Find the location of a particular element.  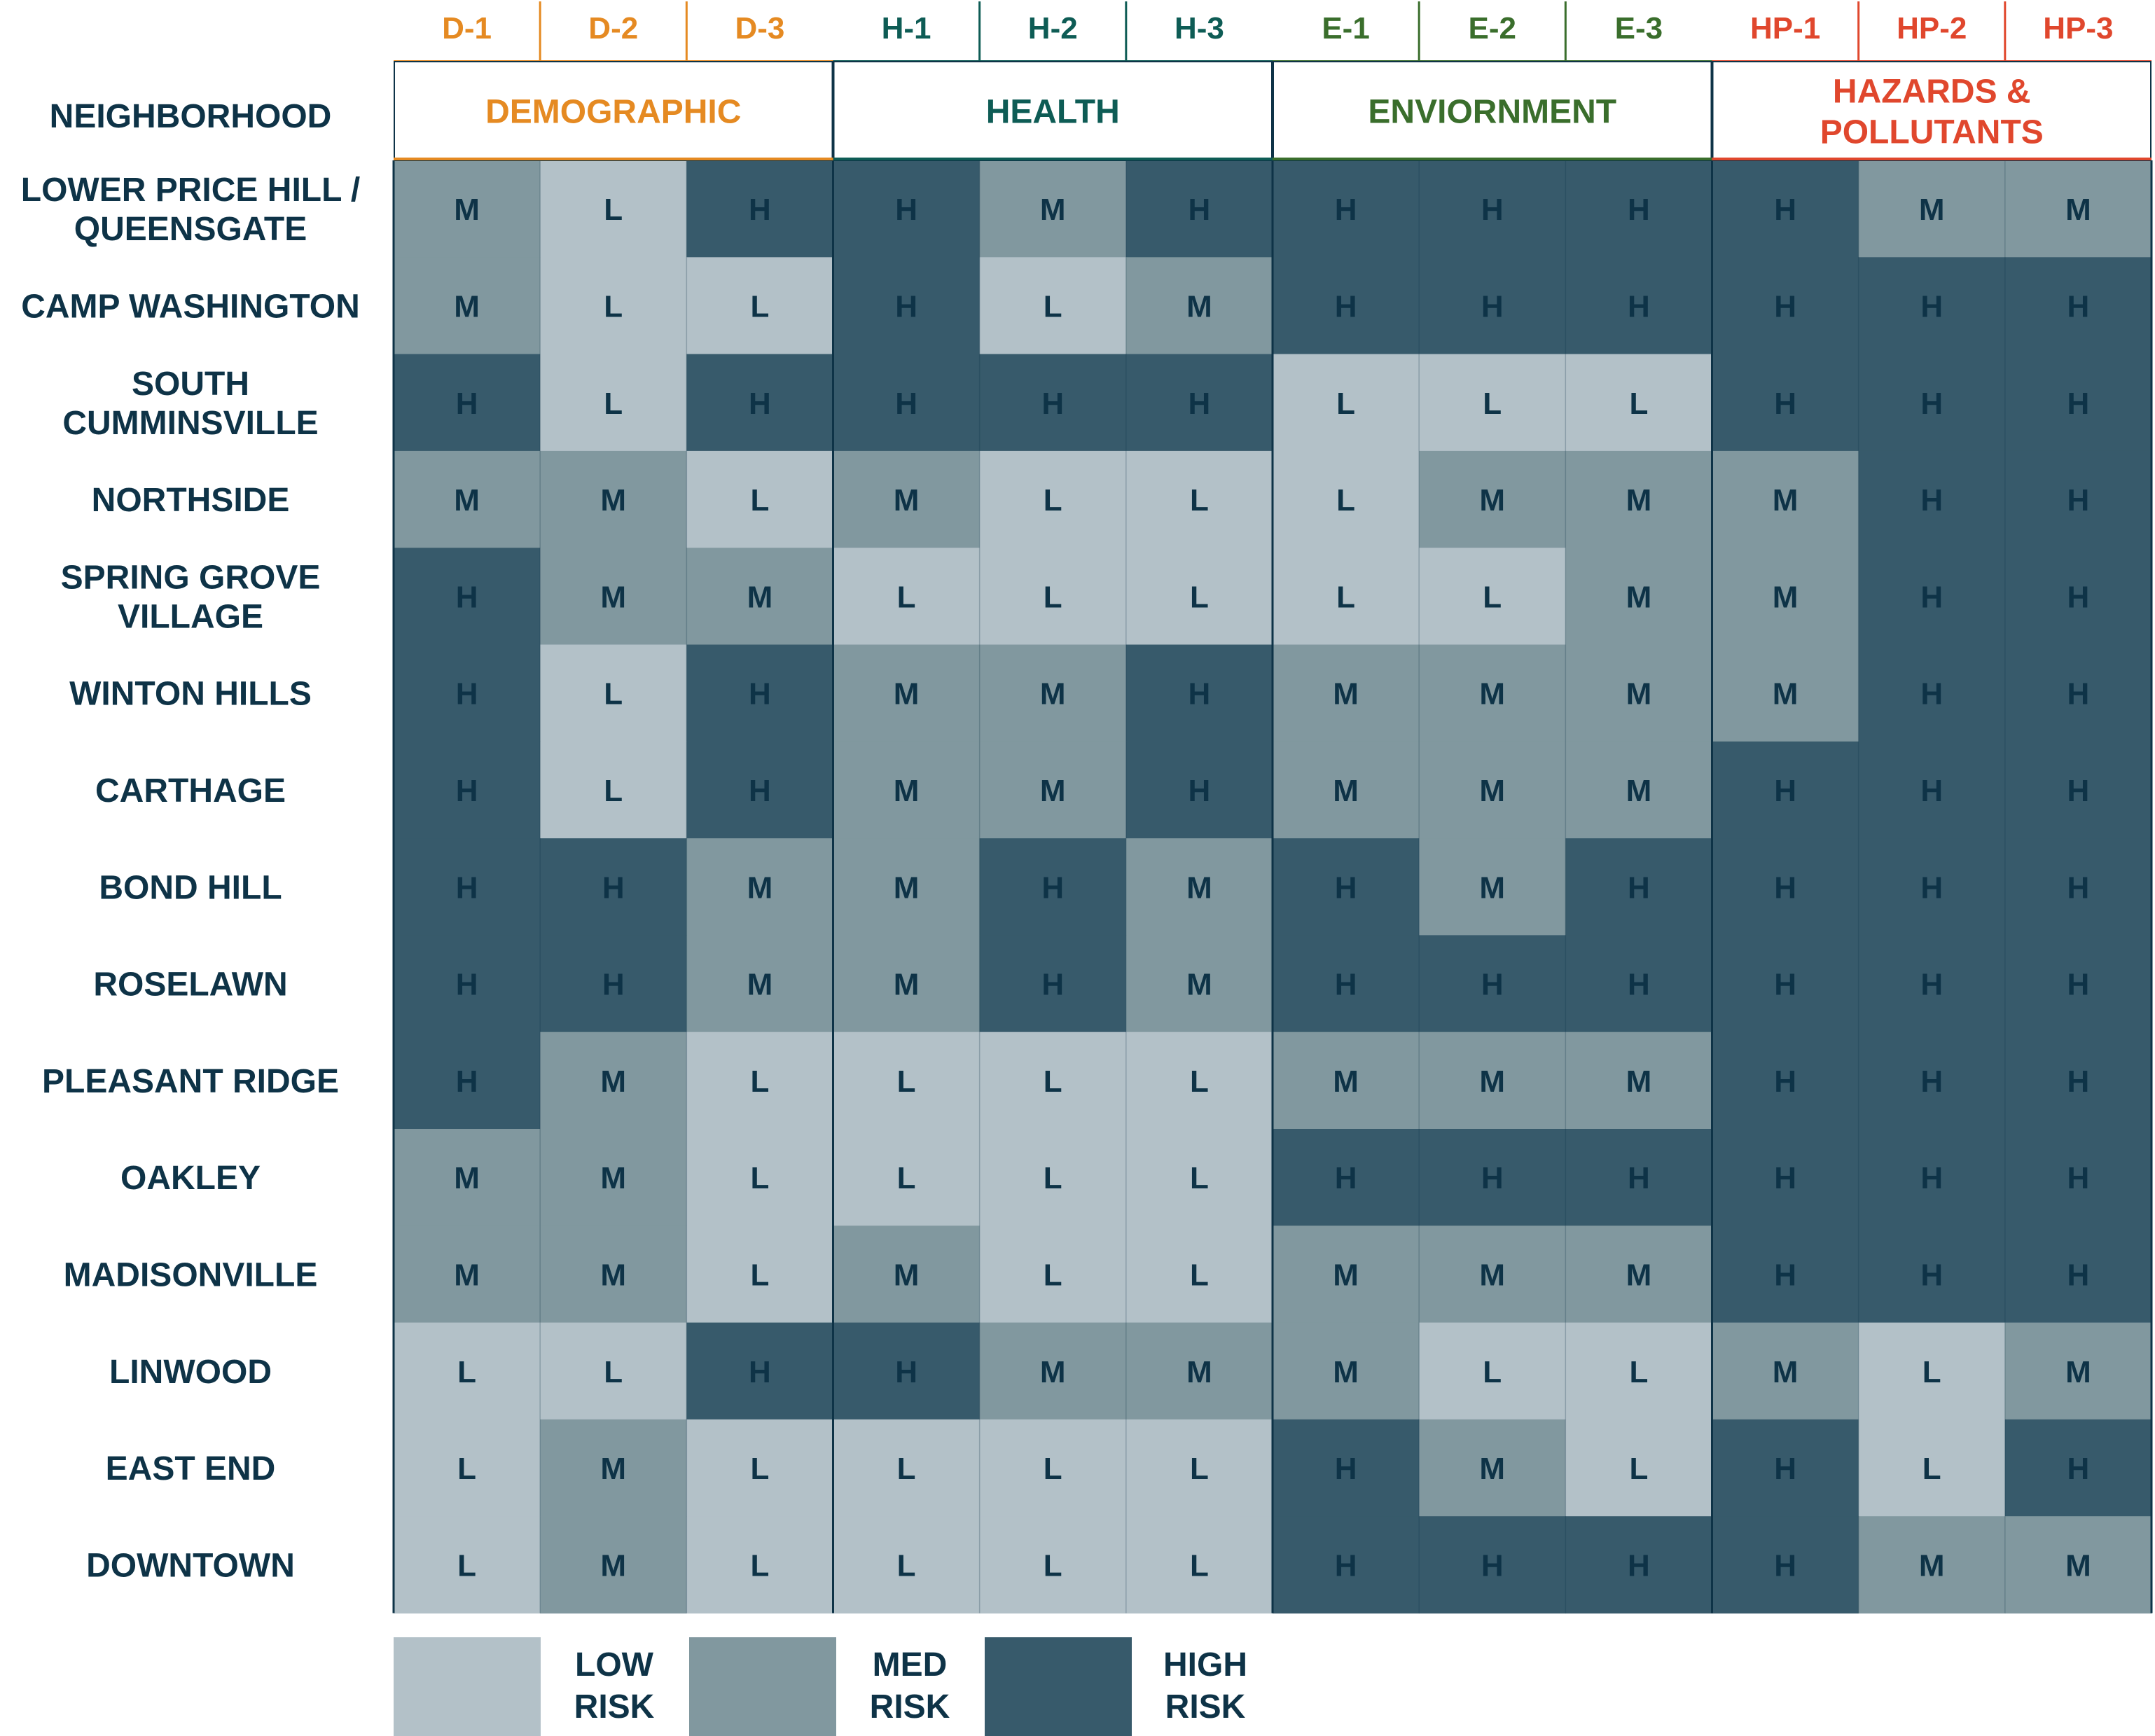

legend-swatch is located at coordinates (762, 1687).